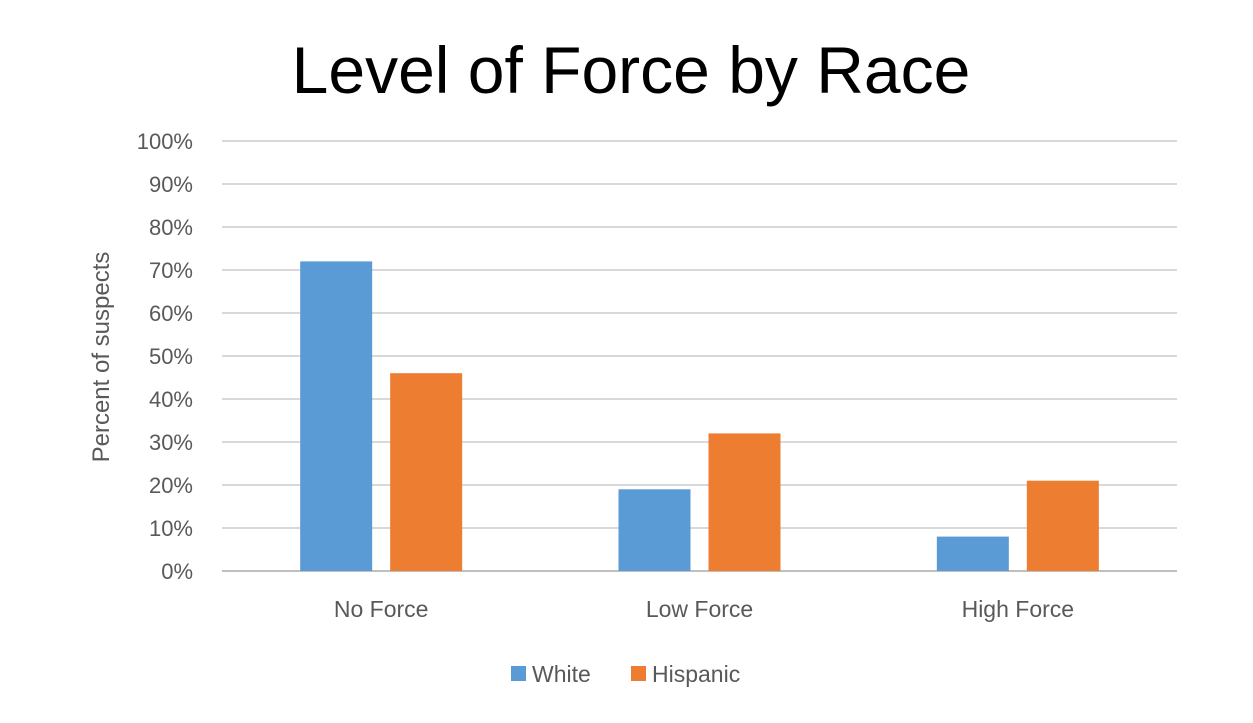 Image resolution: width=1253 pixels, height=723 pixels. I want to click on y-axis-ticks: 0% 10% 20% 30% 40% 50% 60% 70% 80% 90% 100%, so click(165, 356).